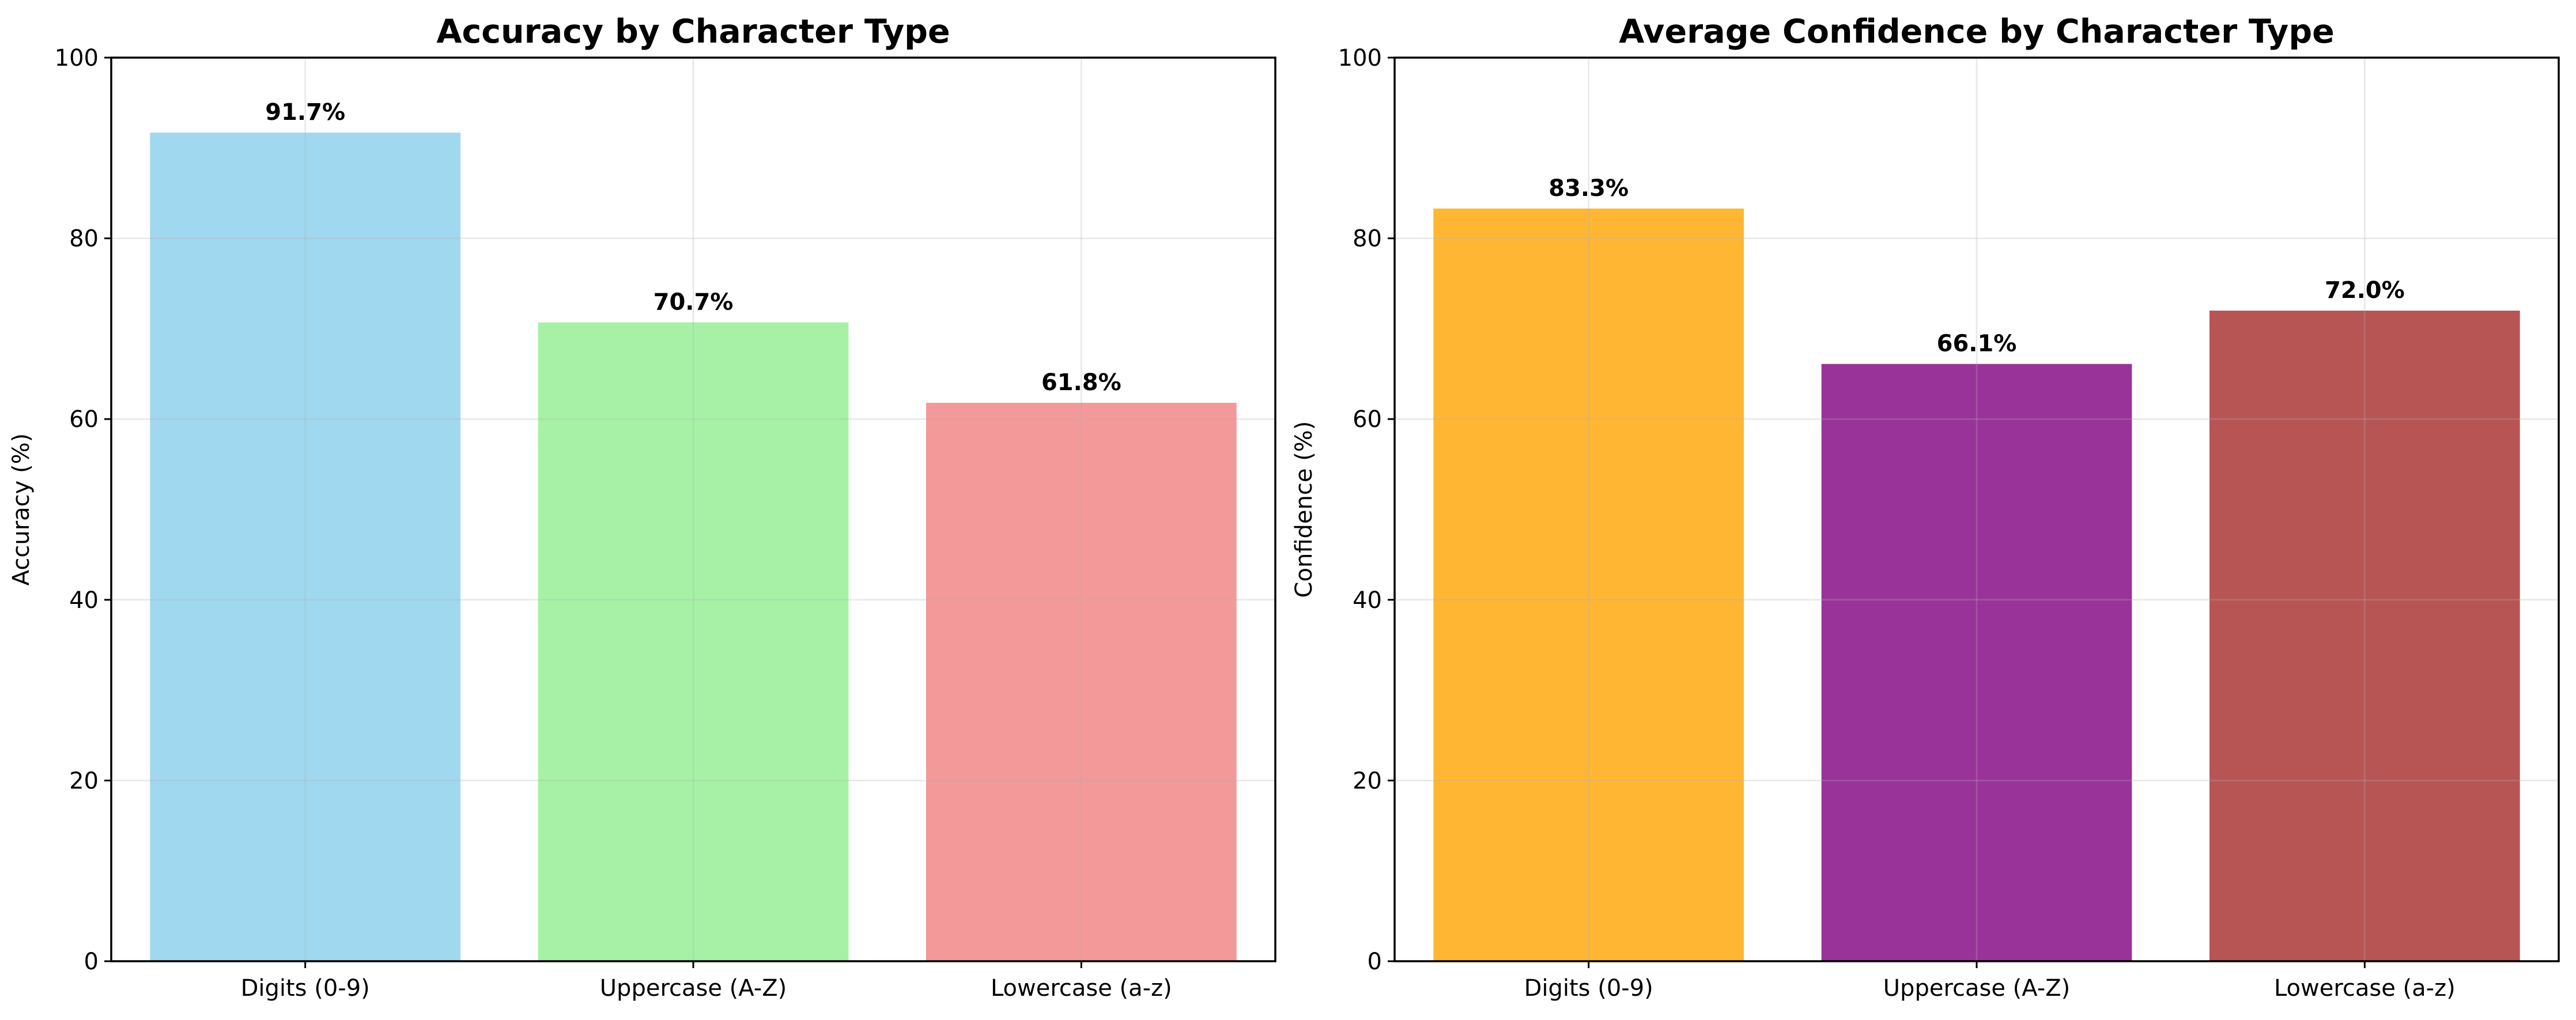 This screenshot has width=2576, height=1020. What do you see at coordinates (1360, 58) in the screenshot?
I see `confidence-ytick-label: 100` at bounding box center [1360, 58].